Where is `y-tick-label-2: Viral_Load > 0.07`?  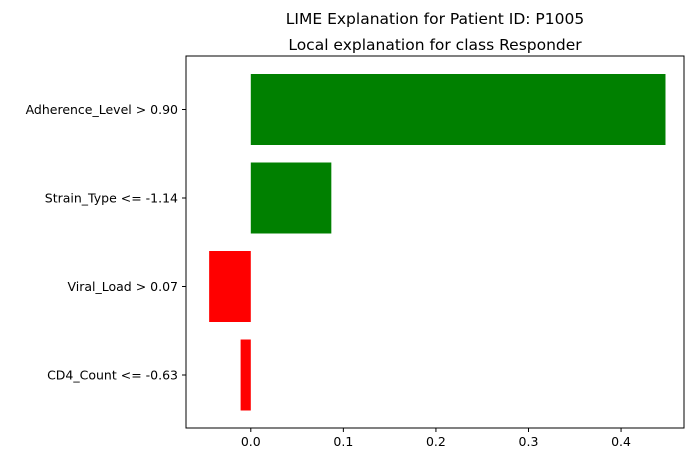 y-tick-label-2: Viral_Load > 0.07 is located at coordinates (122, 286).